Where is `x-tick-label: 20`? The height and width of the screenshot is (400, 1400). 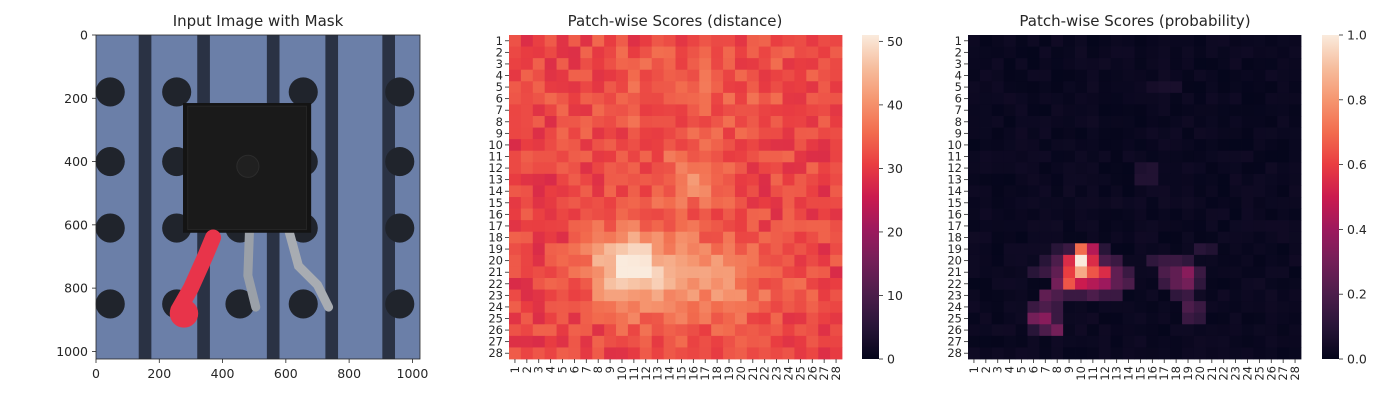 x-tick-label: 20 is located at coordinates (1200, 373).